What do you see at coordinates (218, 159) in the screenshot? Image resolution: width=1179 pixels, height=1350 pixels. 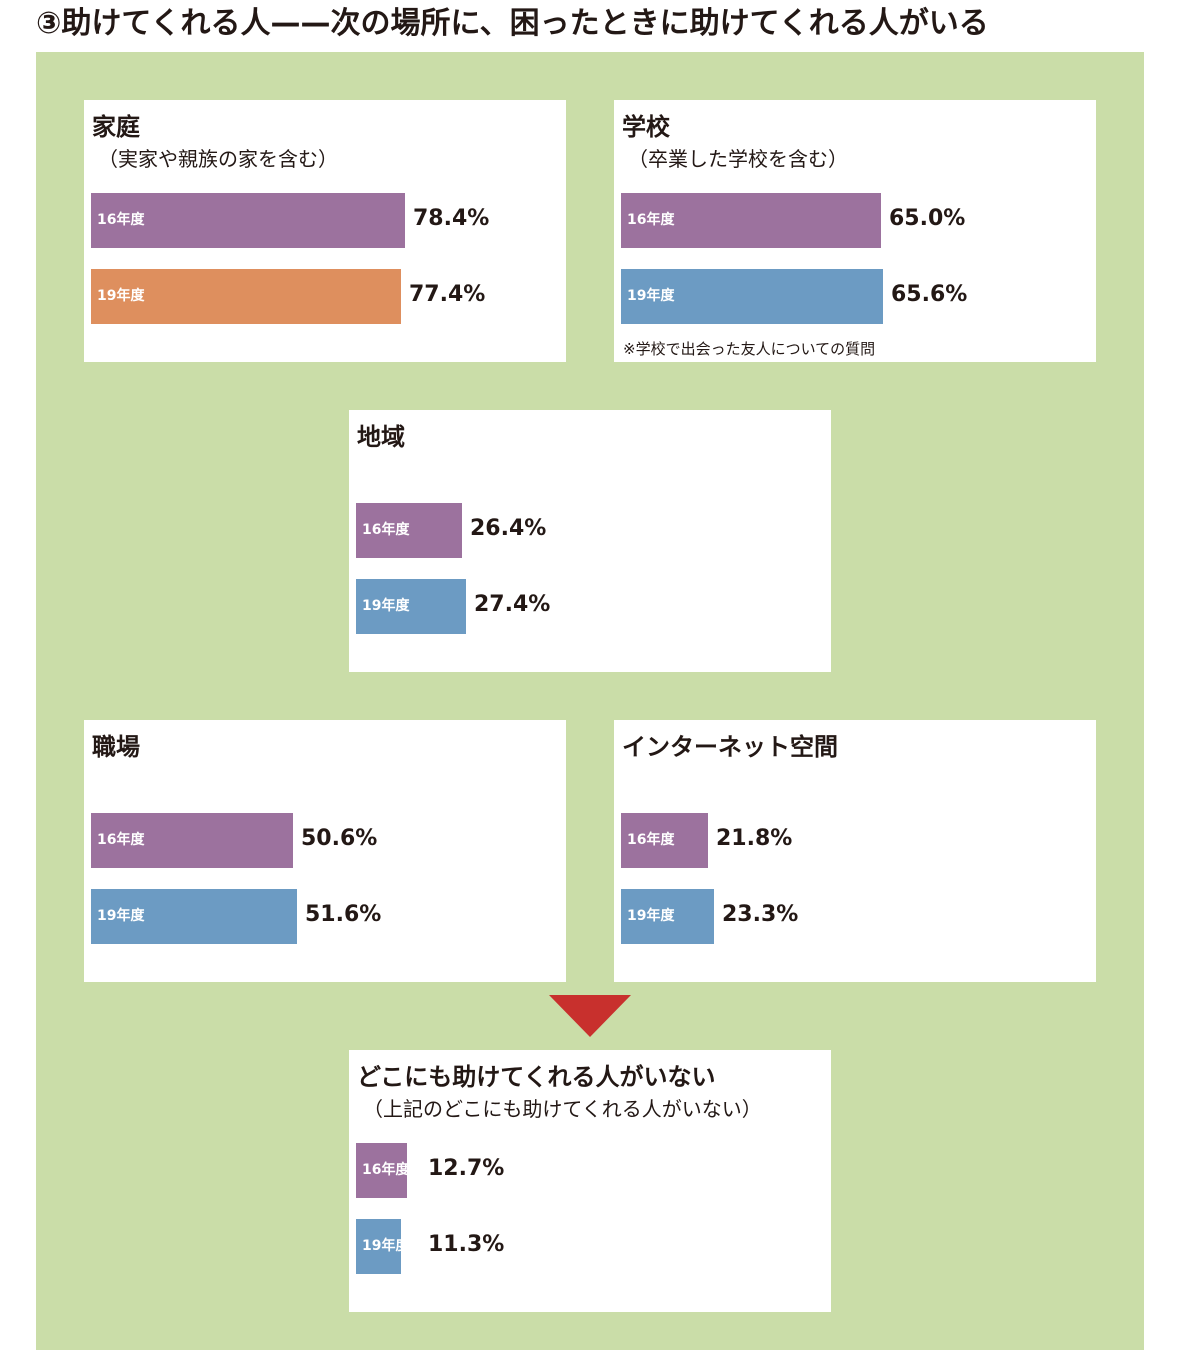 I see `panel-subtitle: （実家や親族の家を含む）` at bounding box center [218, 159].